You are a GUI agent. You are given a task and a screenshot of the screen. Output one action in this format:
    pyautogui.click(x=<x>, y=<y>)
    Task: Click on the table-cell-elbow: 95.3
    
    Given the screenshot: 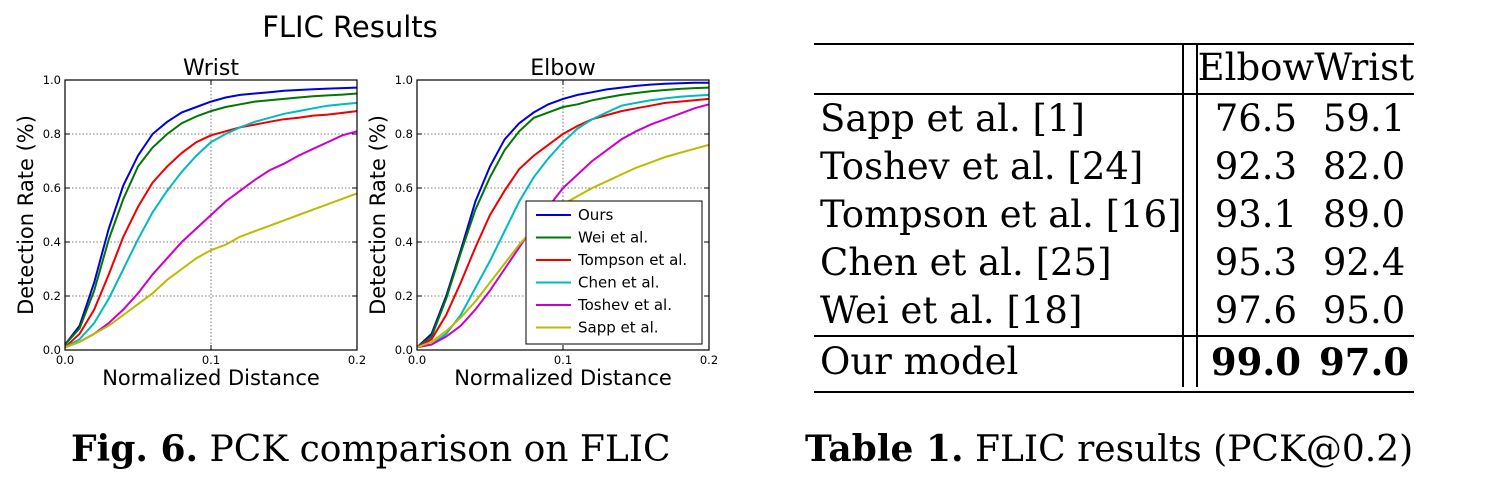 What is the action you would take?
    pyautogui.click(x=1256, y=262)
    